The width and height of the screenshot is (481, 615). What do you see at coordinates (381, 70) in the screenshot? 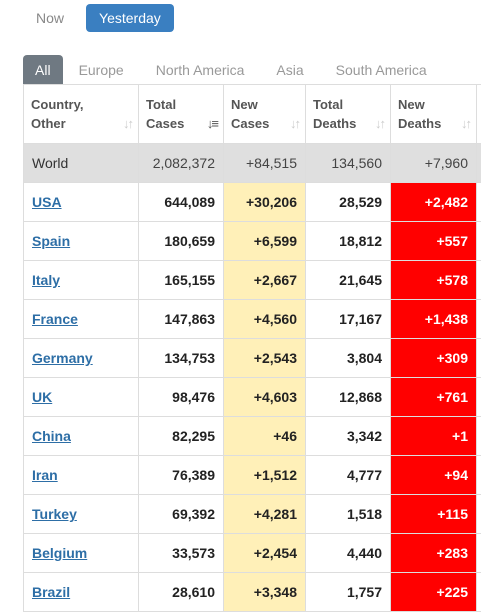
I see `tab-south-america: South America` at bounding box center [381, 70].